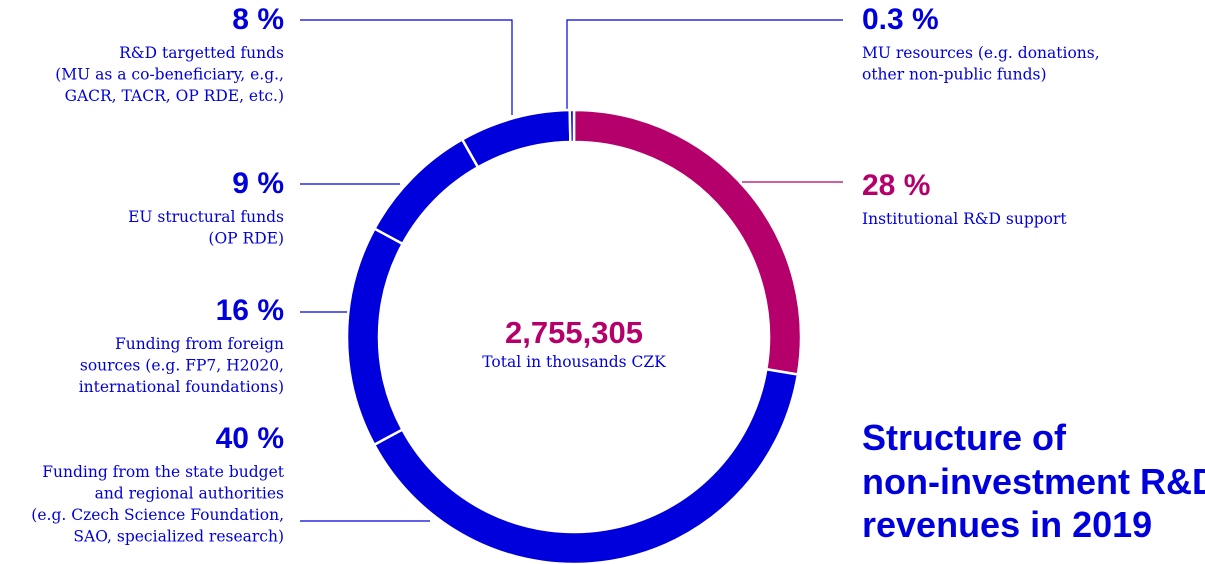 The width and height of the screenshot is (1205, 564). I want to click on description-line: (e.g. Czech Science Foundation,, so click(157, 515).